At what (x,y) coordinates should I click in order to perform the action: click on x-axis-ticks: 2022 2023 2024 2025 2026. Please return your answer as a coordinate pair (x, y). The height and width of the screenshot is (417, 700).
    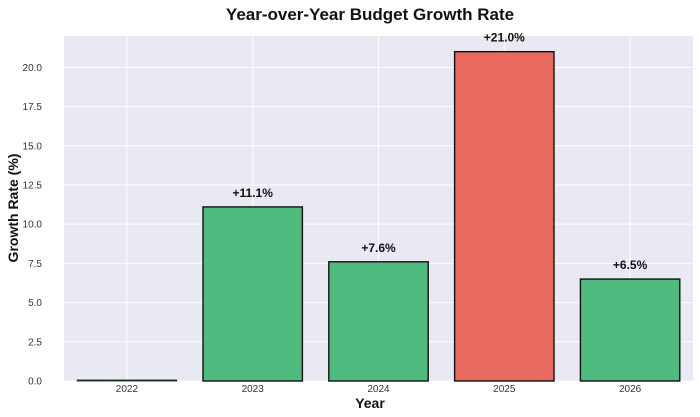
    Looking at the image, I should click on (379, 389).